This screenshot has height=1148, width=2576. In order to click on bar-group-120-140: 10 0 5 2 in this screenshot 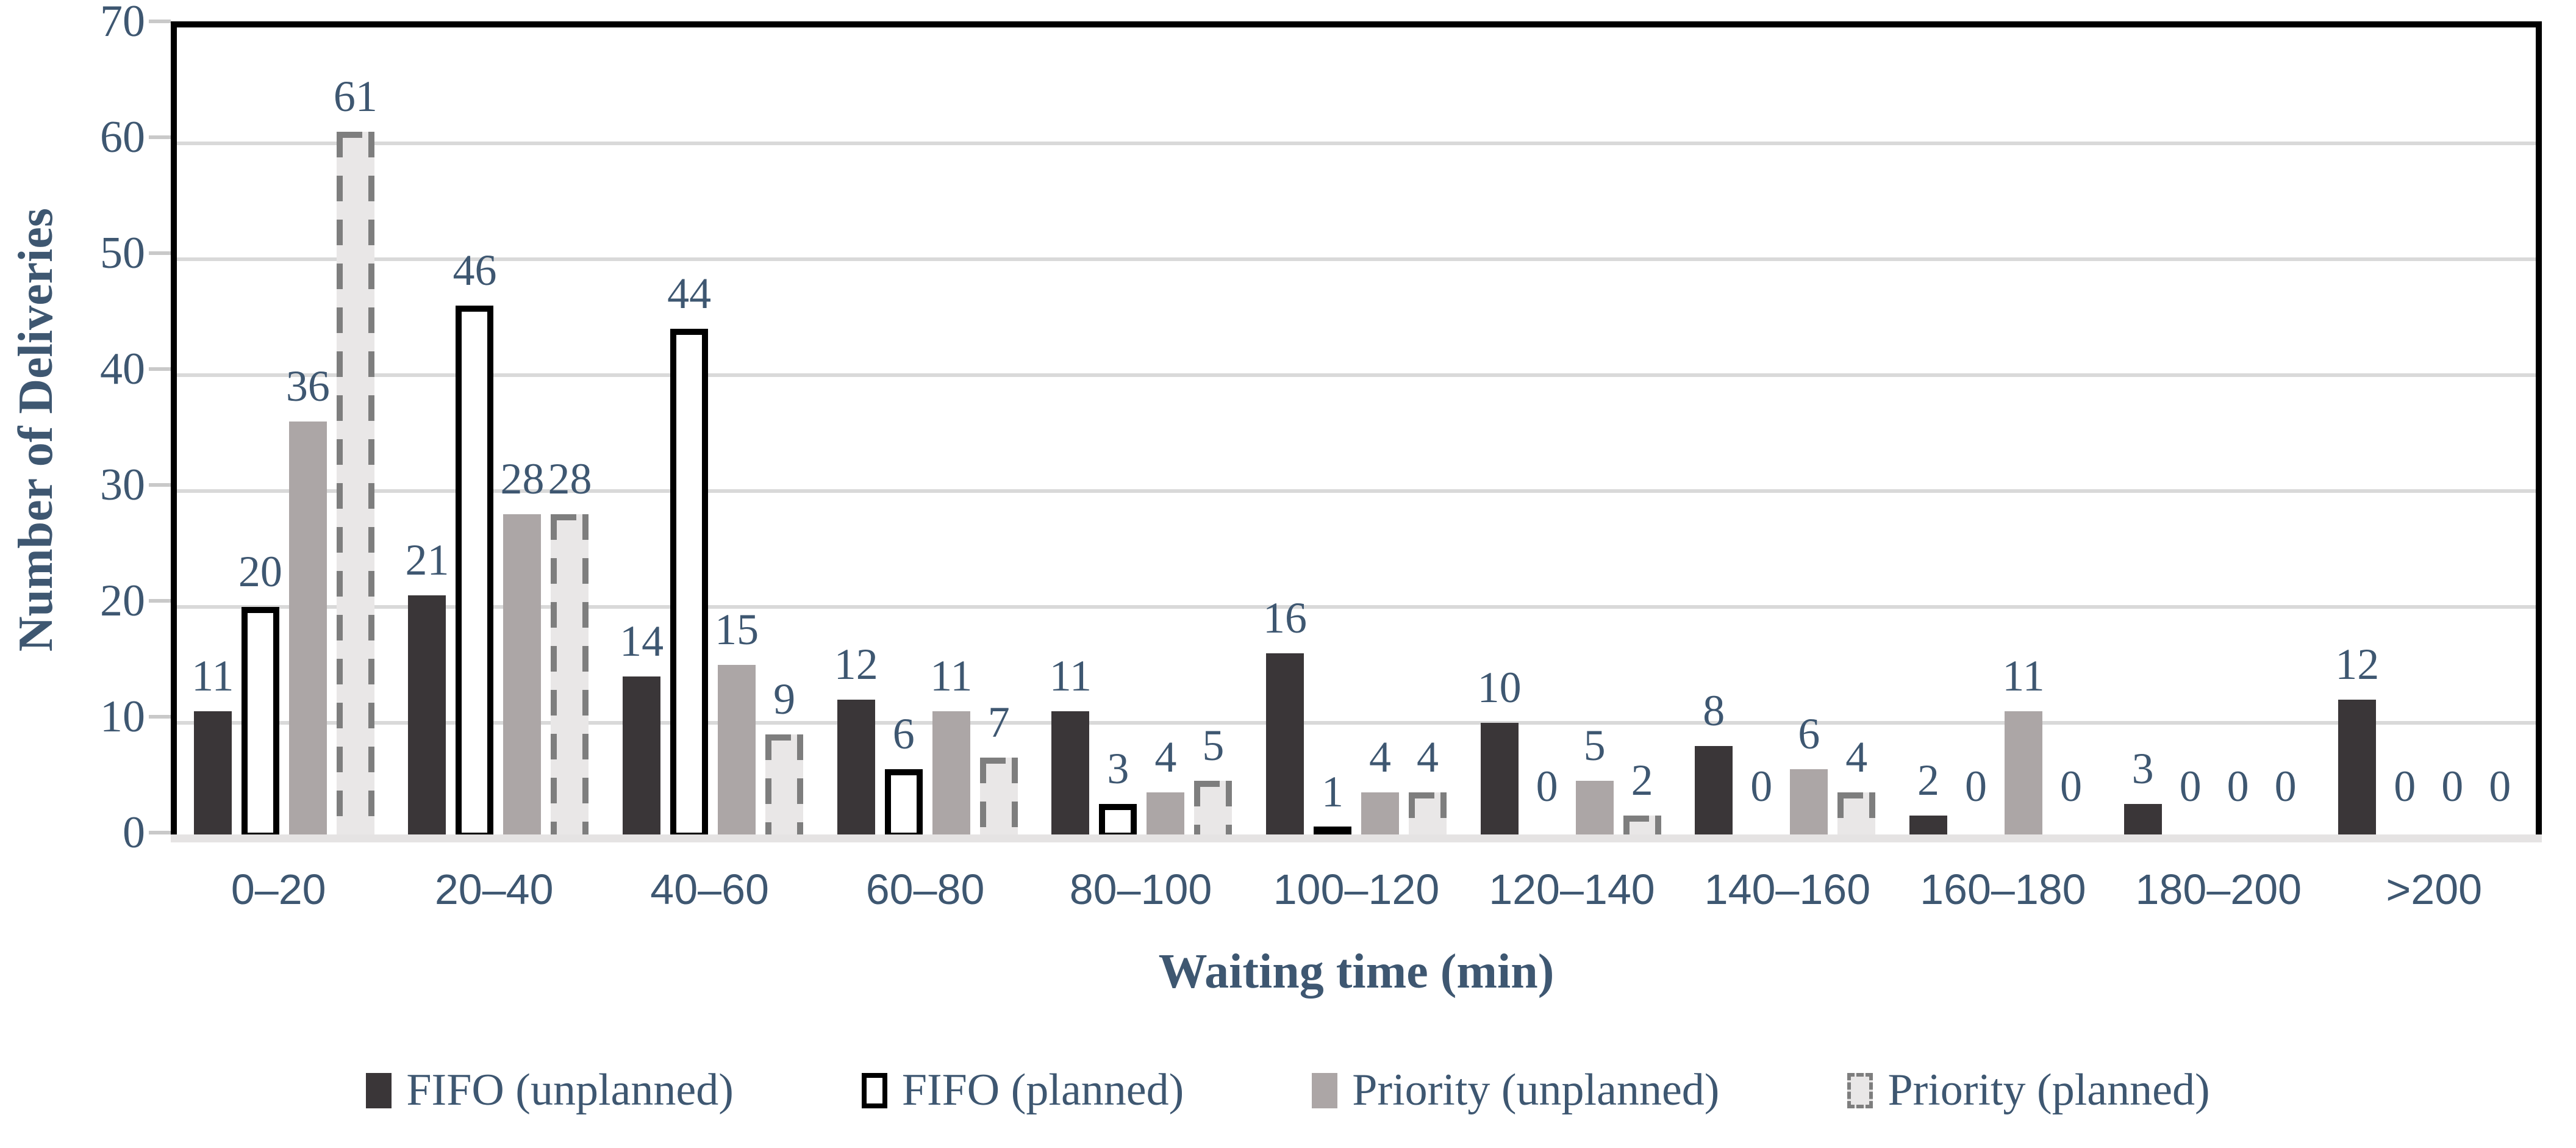, I will do `click(1571, 433)`.